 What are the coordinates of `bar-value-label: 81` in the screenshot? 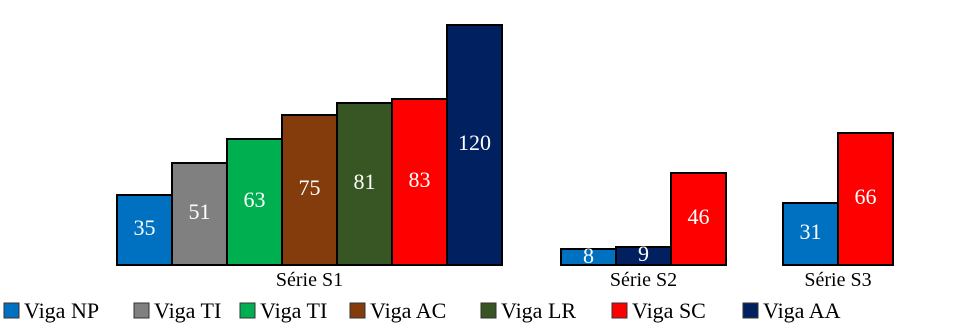 It's located at (365, 181).